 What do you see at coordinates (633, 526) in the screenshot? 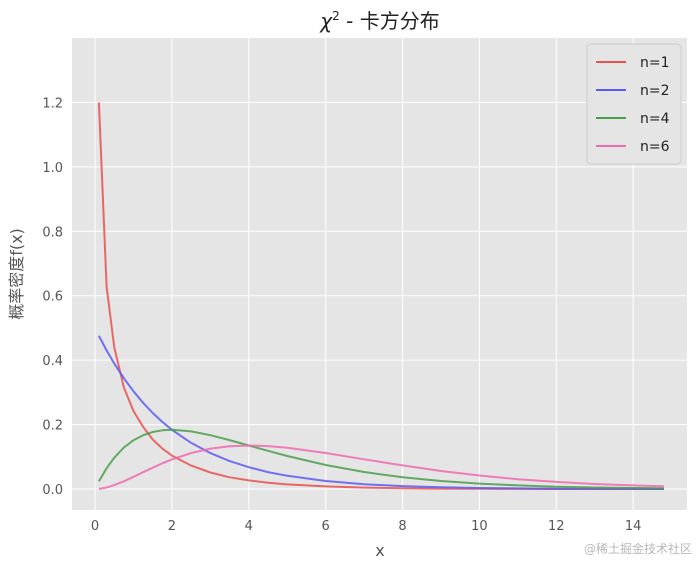
I see `x-tick-label: 14` at bounding box center [633, 526].